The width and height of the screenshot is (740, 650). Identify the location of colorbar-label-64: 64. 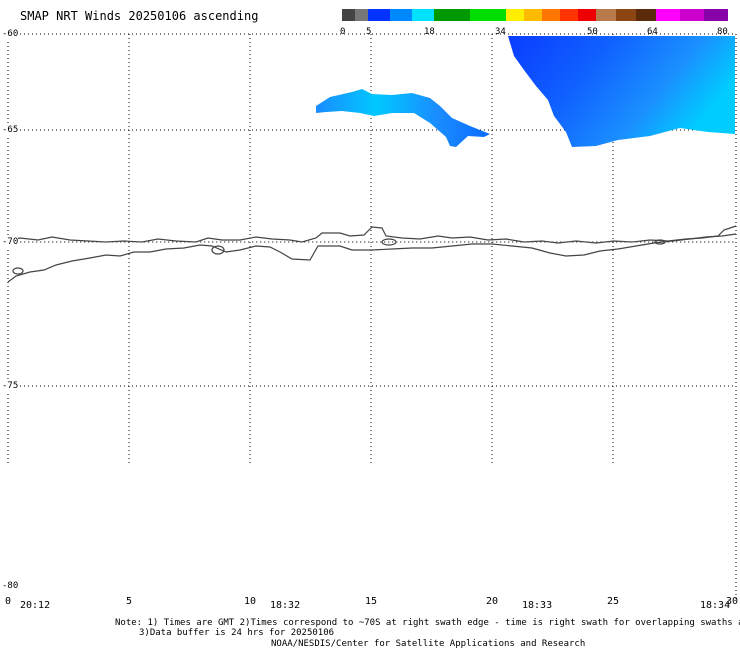
(652, 32).